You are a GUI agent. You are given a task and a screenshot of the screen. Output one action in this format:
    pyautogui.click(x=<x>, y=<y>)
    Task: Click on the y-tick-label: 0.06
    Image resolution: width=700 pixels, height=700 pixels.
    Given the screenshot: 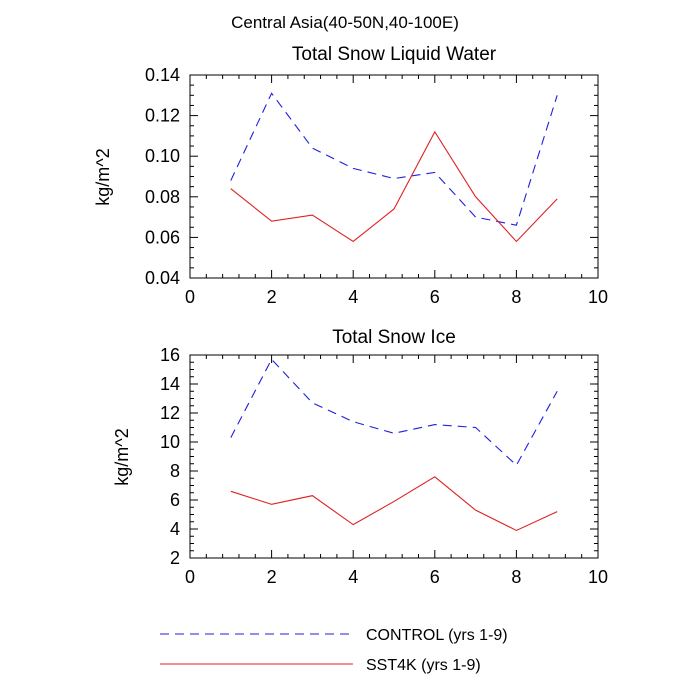 What is the action you would take?
    pyautogui.click(x=162, y=237)
    